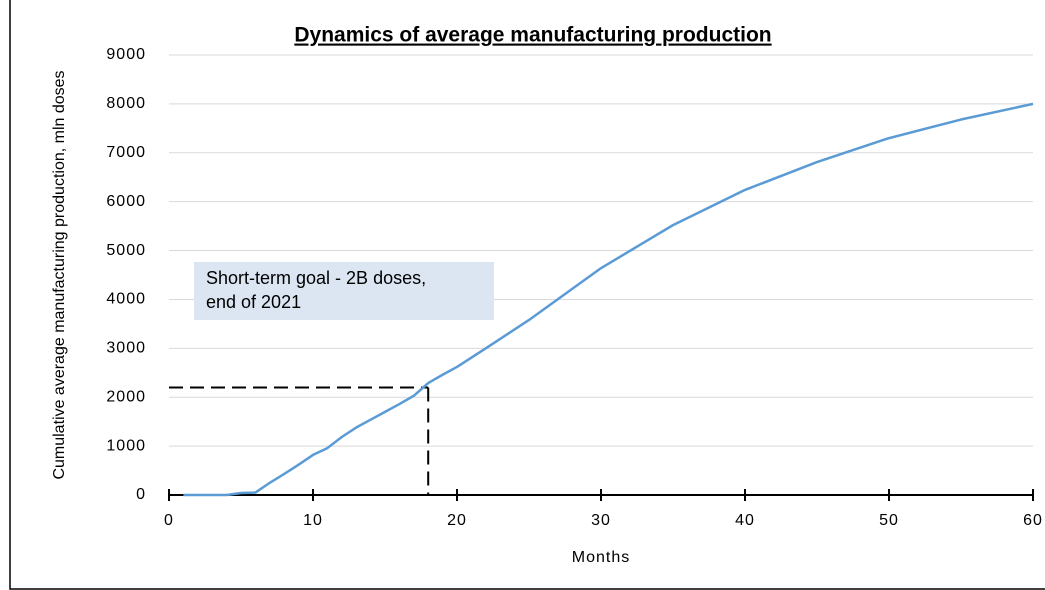  Describe the element at coordinates (889, 520) in the screenshot. I see `x-tick-label: 50` at that location.